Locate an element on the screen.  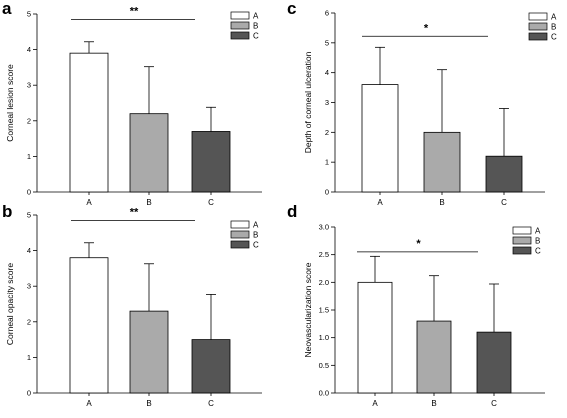
y-axis-title: Depth of corneal ulceration is located at coordinates (308, 102).